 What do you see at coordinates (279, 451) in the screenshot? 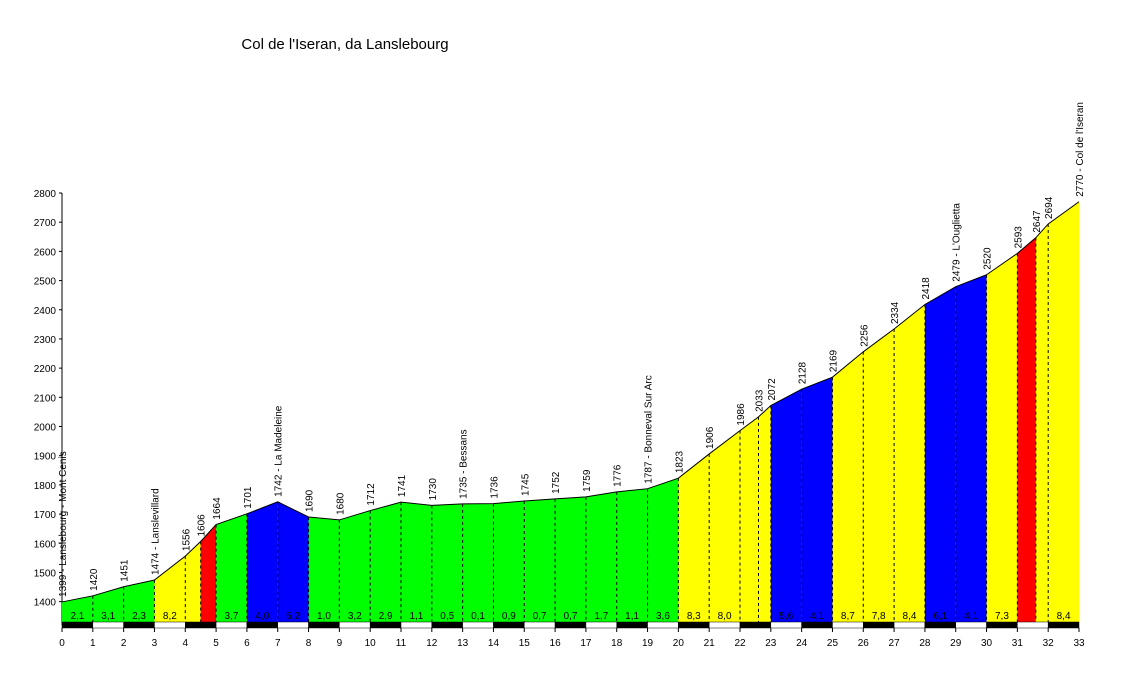
I see `point-label: 1742 - La Madeleine` at bounding box center [279, 451].